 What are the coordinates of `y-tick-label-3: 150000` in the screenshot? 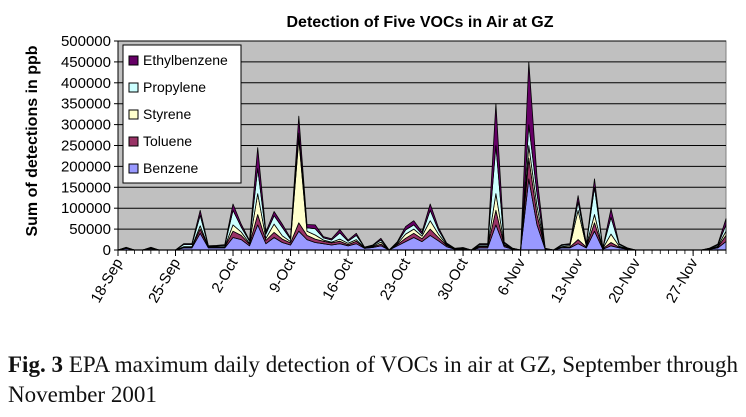 It's located at (86, 187).